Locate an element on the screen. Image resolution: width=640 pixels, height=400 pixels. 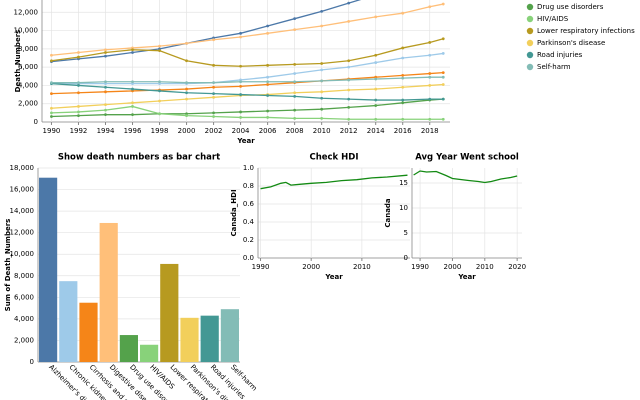
x-tick-label: 2002 is located at coordinates (214, 131).